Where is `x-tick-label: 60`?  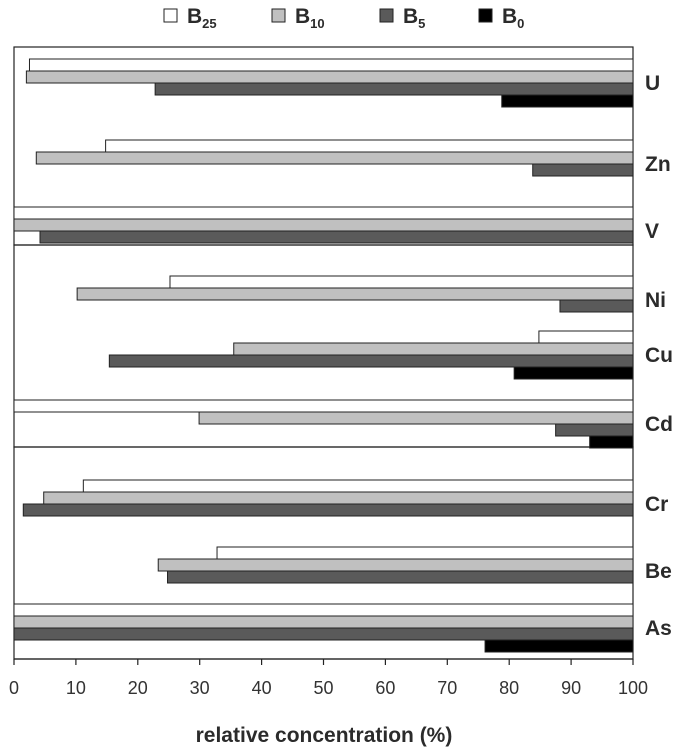
x-tick-label: 60 is located at coordinates (385, 688).